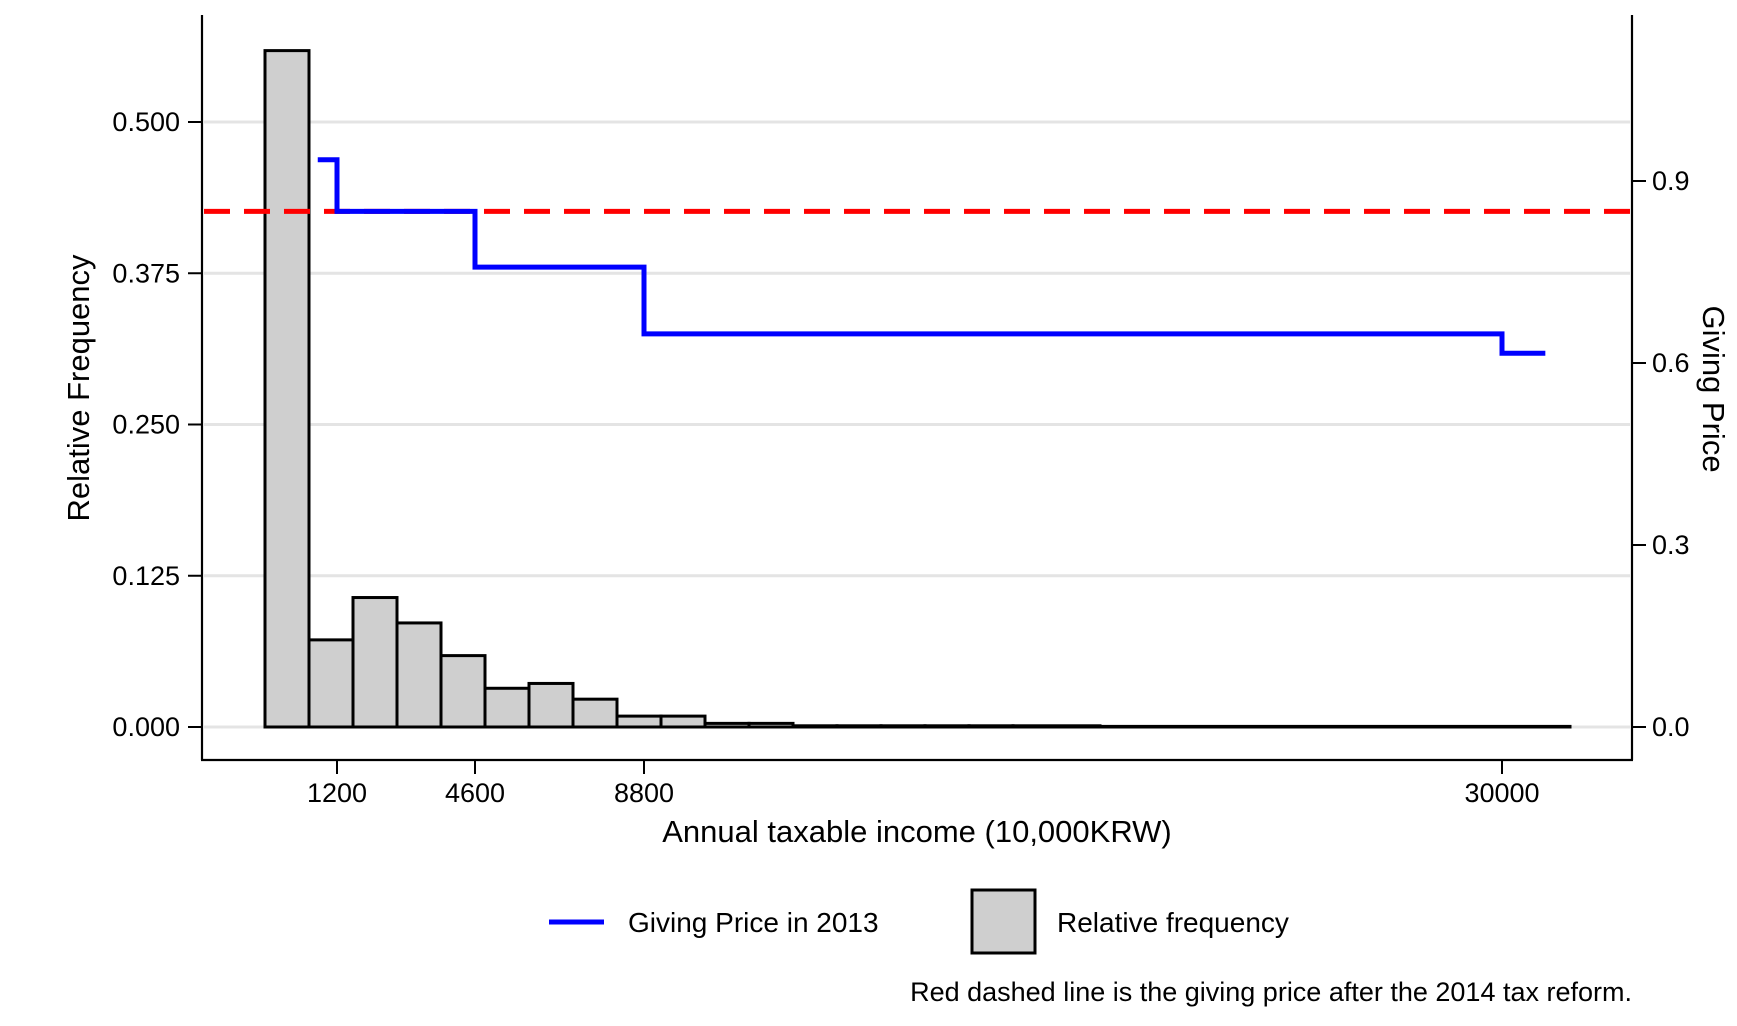 This screenshot has width=1737, height=1026. What do you see at coordinates (1671, 727) in the screenshot?
I see `right-tick-label-0: 0.0` at bounding box center [1671, 727].